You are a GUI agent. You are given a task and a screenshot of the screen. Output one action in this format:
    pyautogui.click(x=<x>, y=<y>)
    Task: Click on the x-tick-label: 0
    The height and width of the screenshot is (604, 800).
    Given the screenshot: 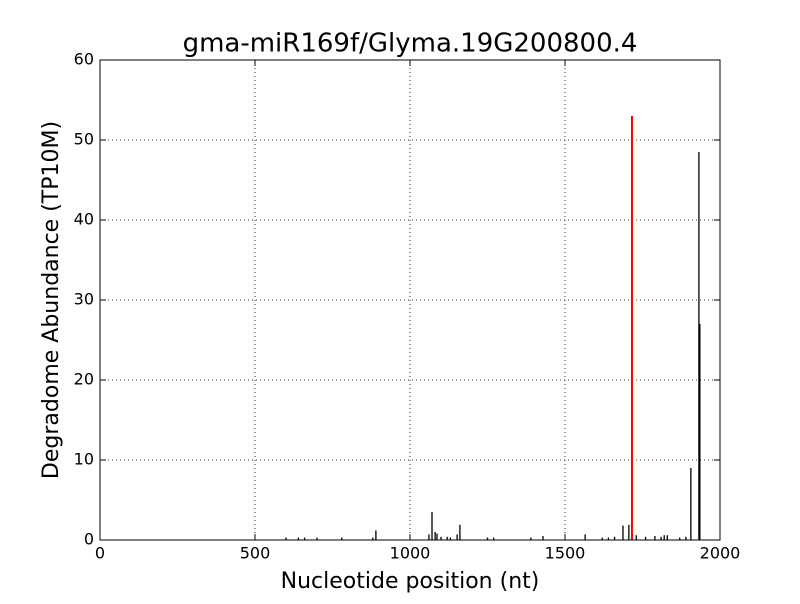 What is the action you would take?
    pyautogui.click(x=100, y=553)
    